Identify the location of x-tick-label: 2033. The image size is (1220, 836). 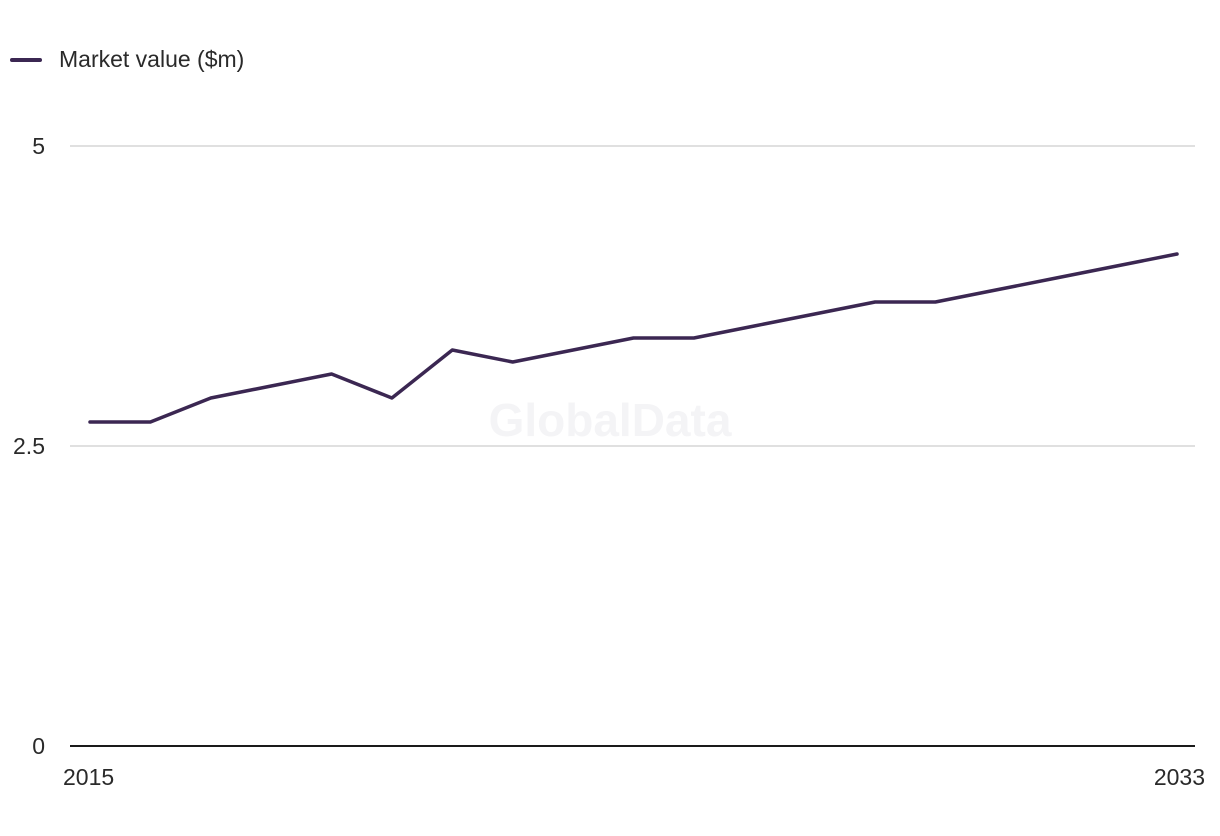
(1179, 777).